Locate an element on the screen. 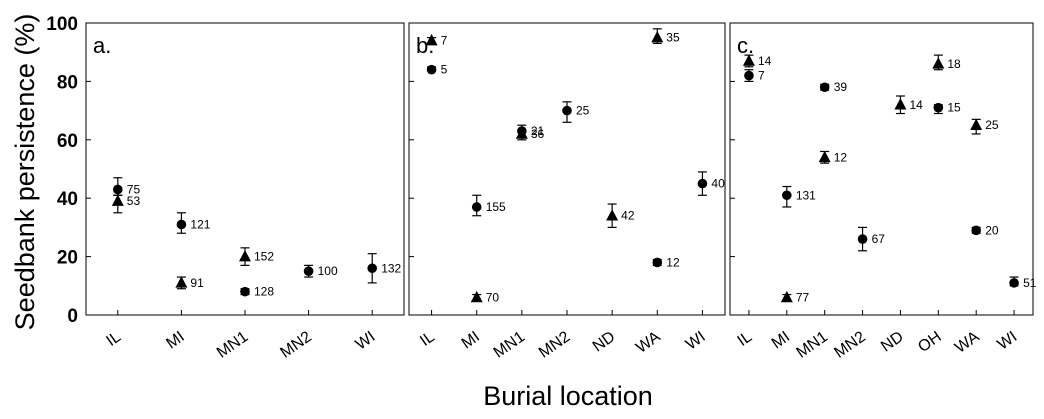 The image size is (1044, 419). sample-size-label: 152 is located at coordinates (264, 257).